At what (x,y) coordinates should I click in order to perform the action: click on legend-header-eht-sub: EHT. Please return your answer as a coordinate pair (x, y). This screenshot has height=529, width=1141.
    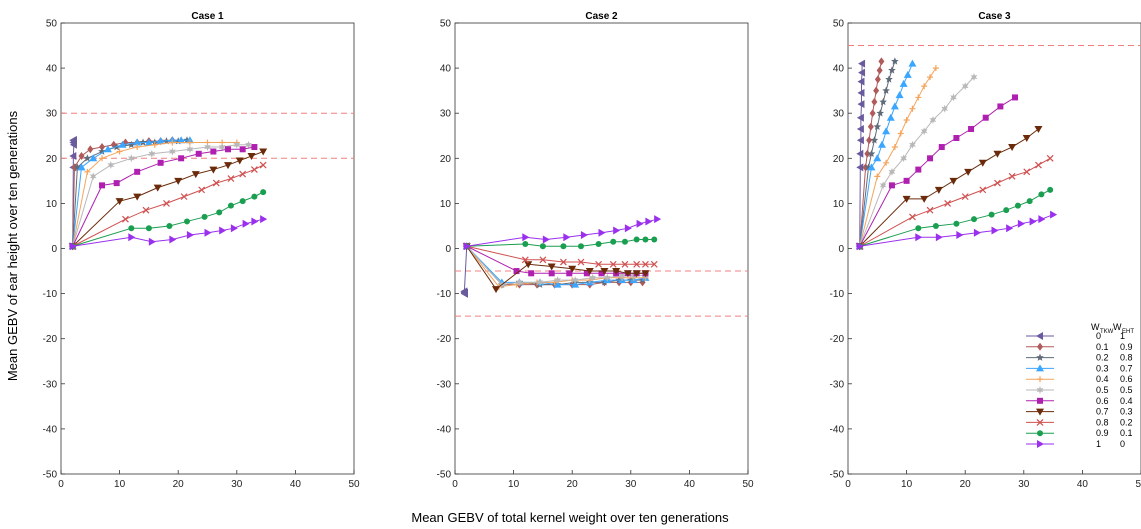
    Looking at the image, I should click on (1128, 332).